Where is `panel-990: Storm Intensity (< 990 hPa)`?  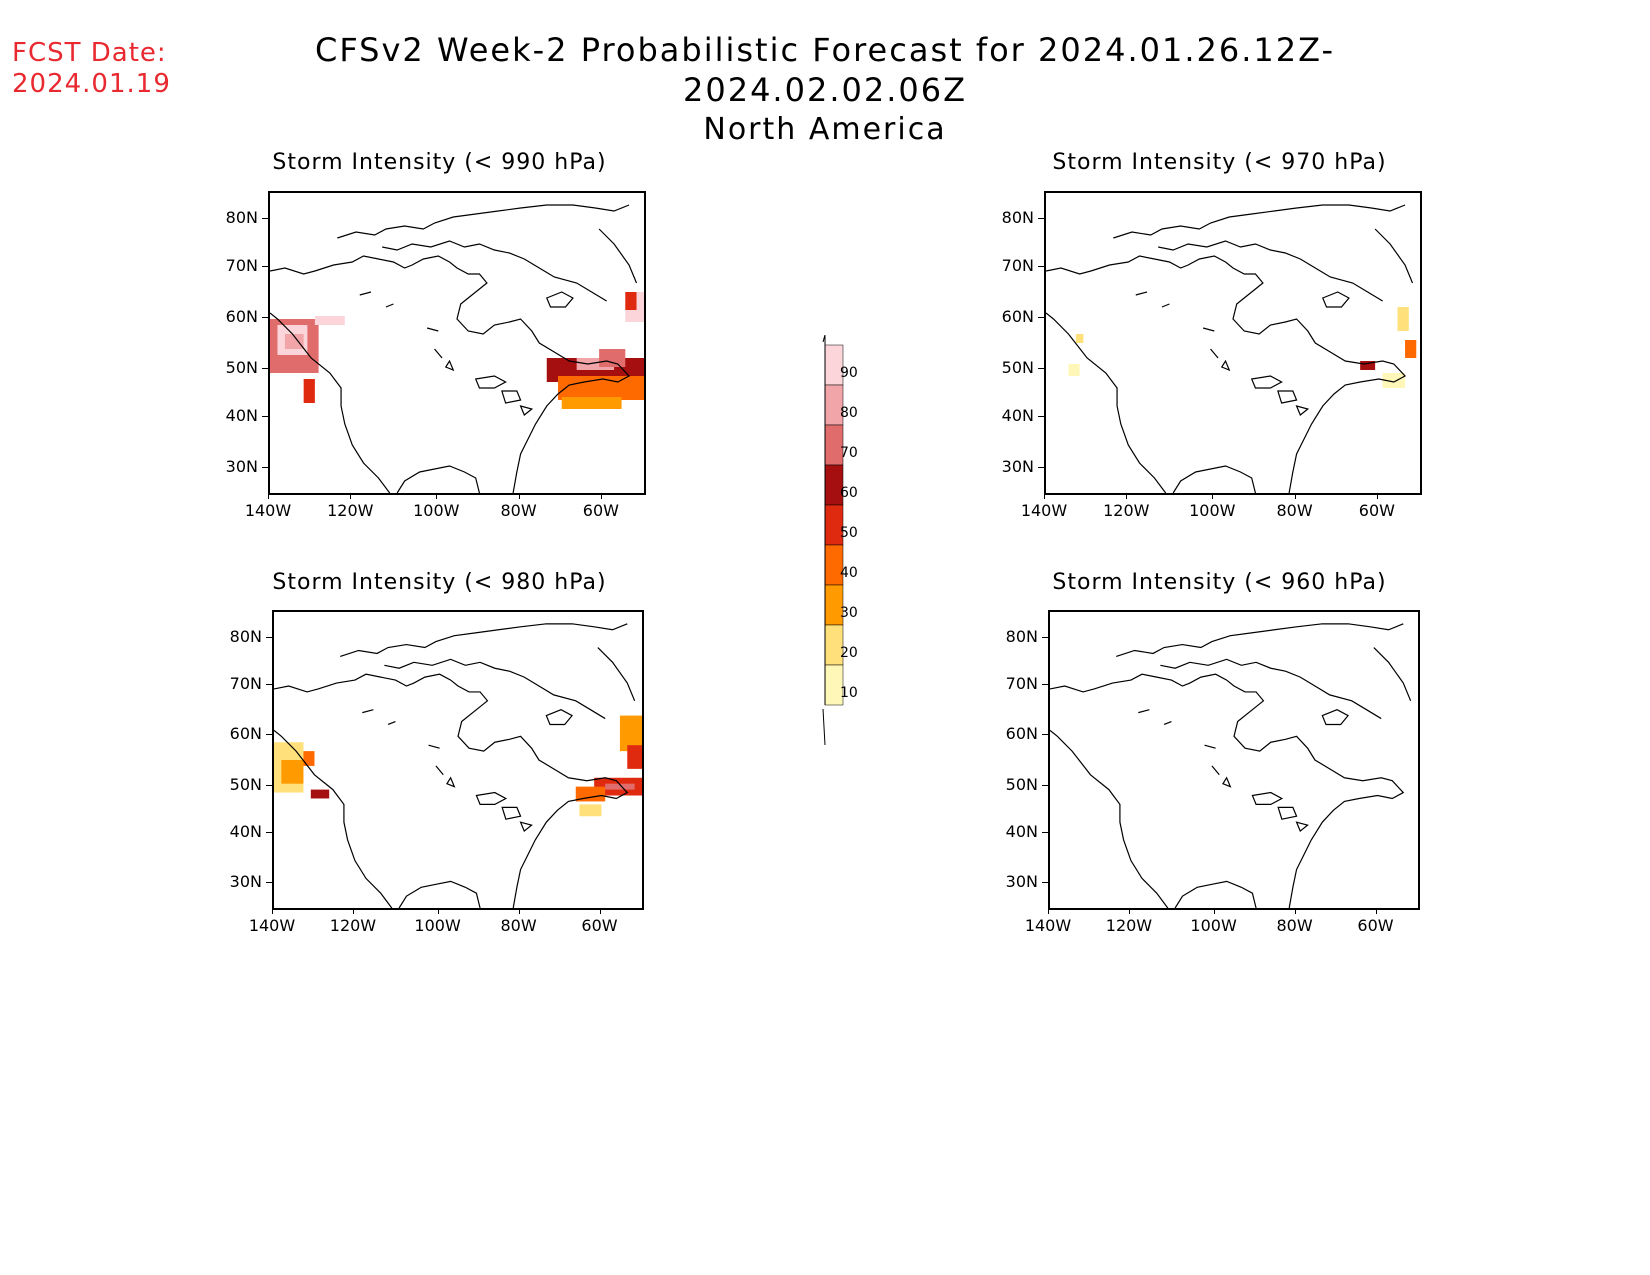 panel-990: Storm Intensity (< 990 hPa) is located at coordinates (439, 325).